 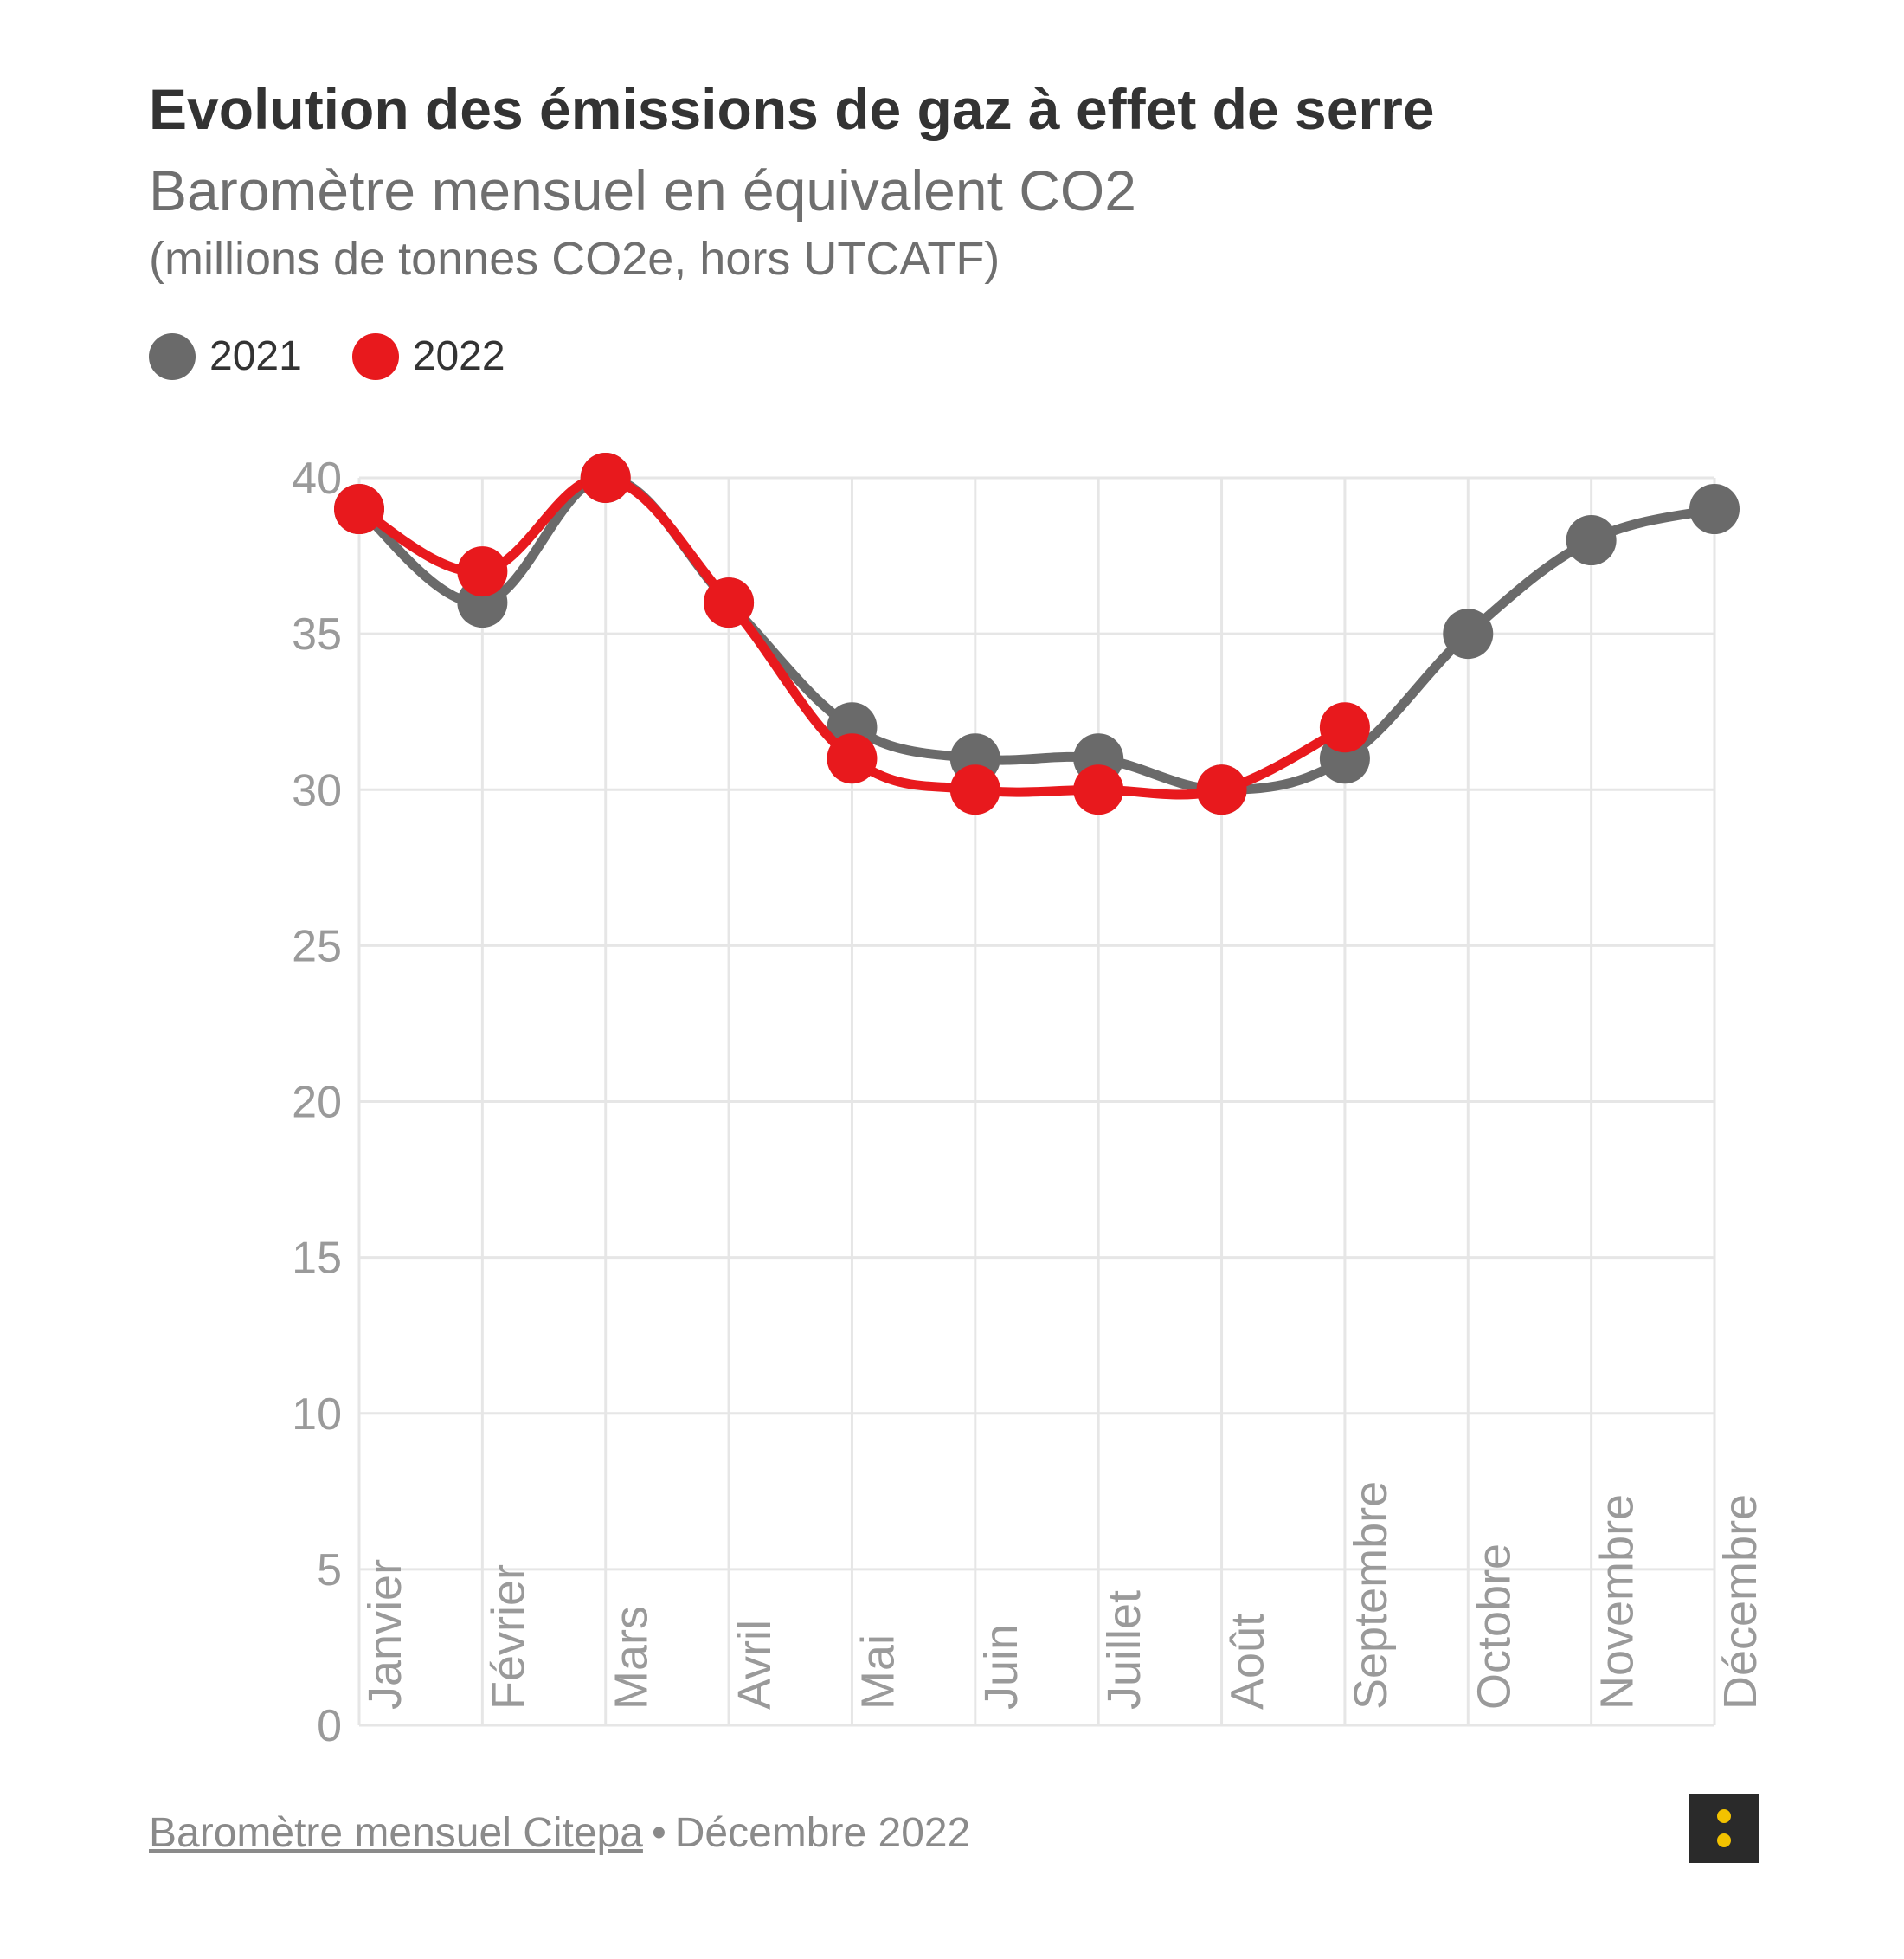 What do you see at coordinates (458, 356) in the screenshot?
I see `legend-label-2022: 2022` at bounding box center [458, 356].